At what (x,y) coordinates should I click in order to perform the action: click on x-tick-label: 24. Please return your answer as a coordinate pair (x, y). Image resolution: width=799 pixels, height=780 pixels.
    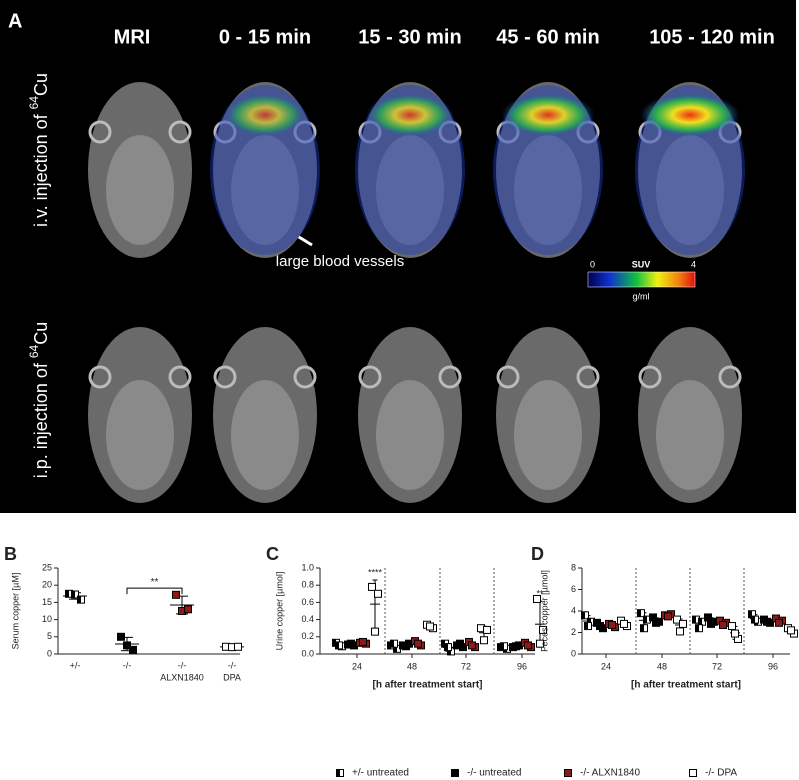
    Looking at the image, I should click on (606, 666).